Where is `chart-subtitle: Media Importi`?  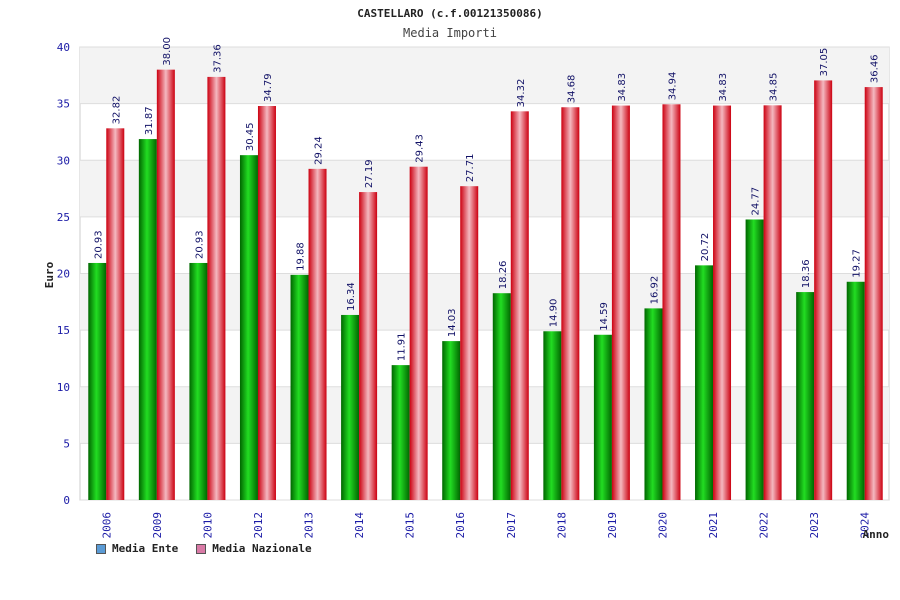
chart-subtitle: Media Importi is located at coordinates (450, 33).